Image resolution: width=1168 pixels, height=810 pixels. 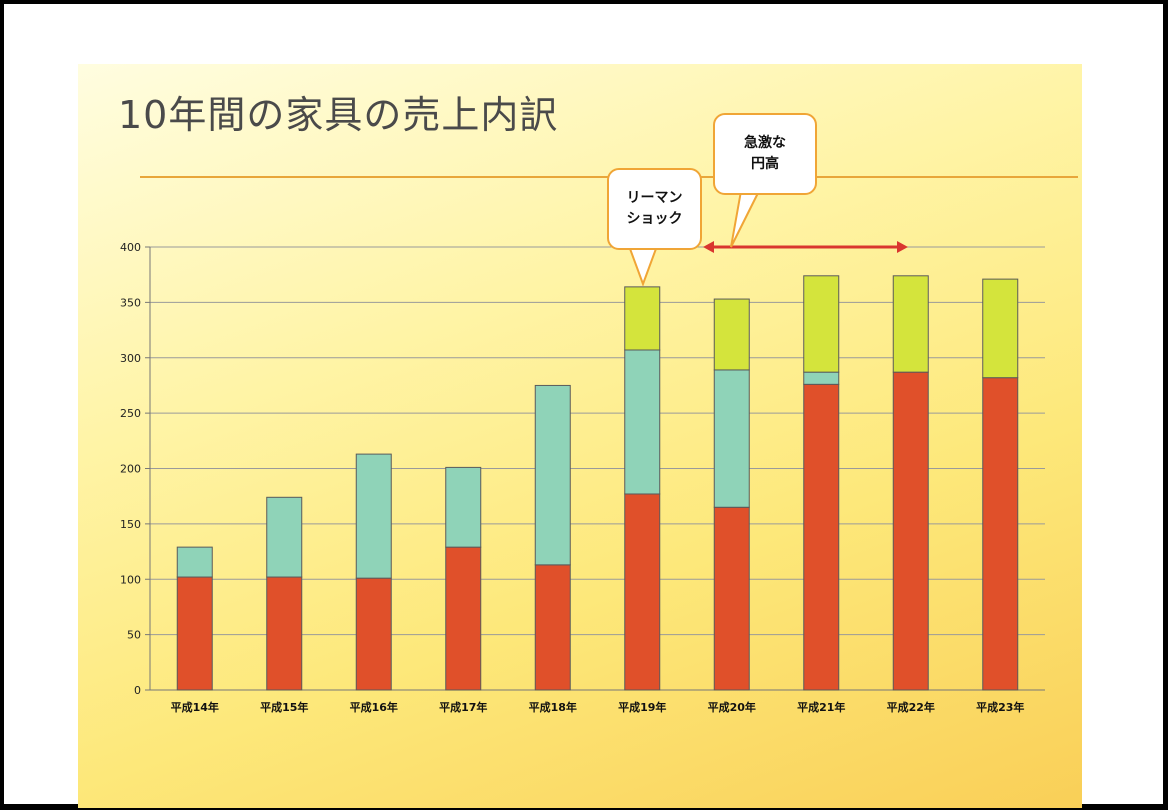 I want to click on x-tick-label: 平成19年, so click(x=642, y=707).